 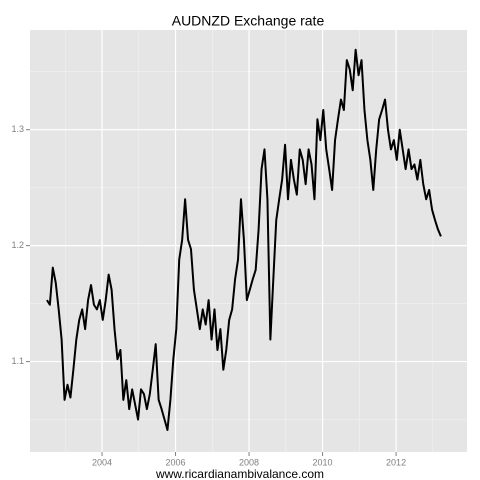 I want to click on x-tick-label: 2012, so click(x=396, y=462).